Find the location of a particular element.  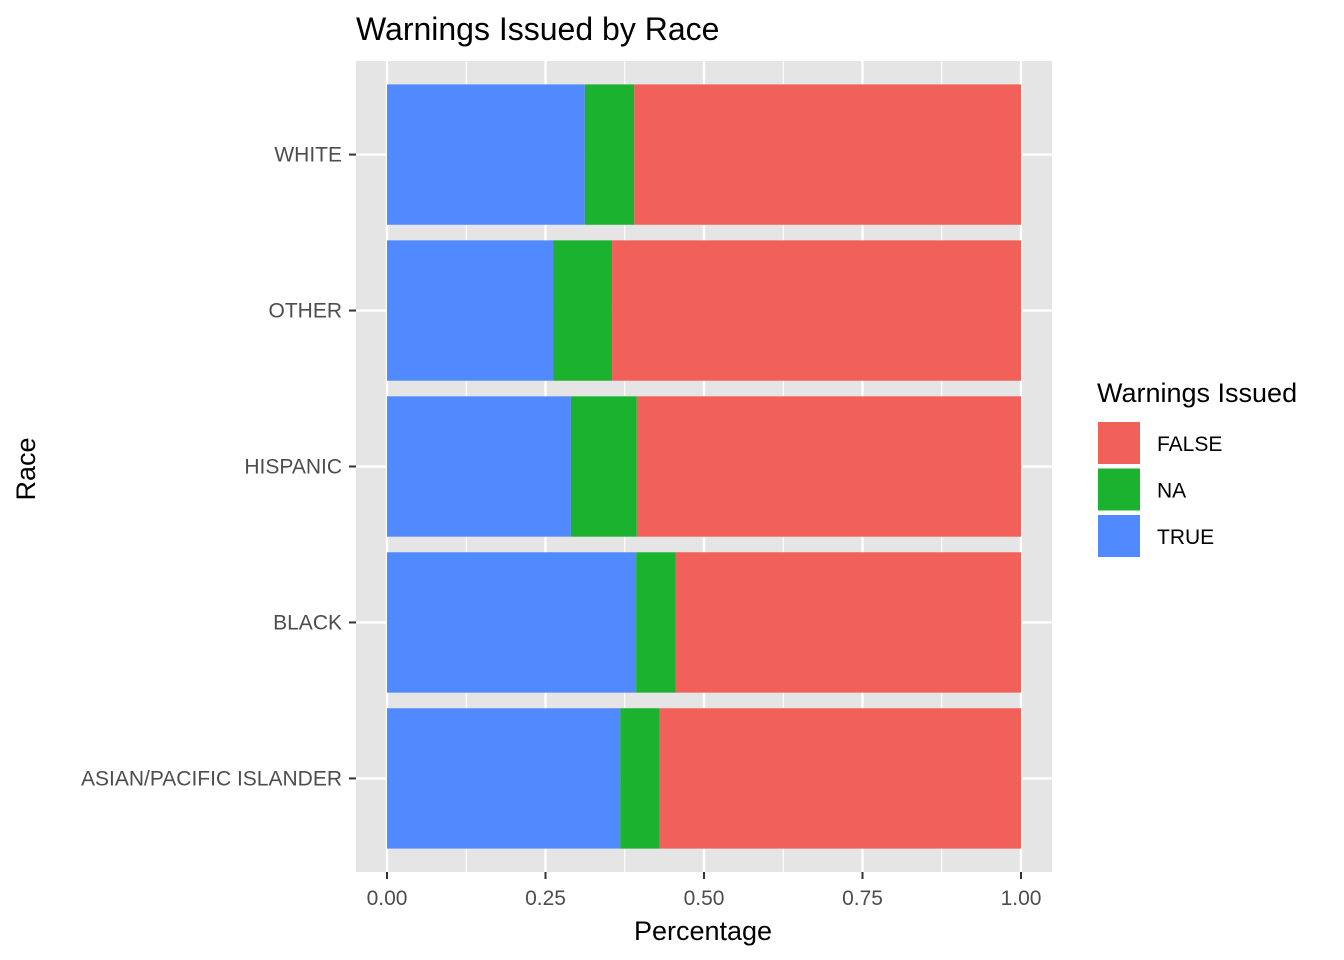

x-axis: 0.00 0.25 0.50 0.75 1.00 is located at coordinates (704, 891).